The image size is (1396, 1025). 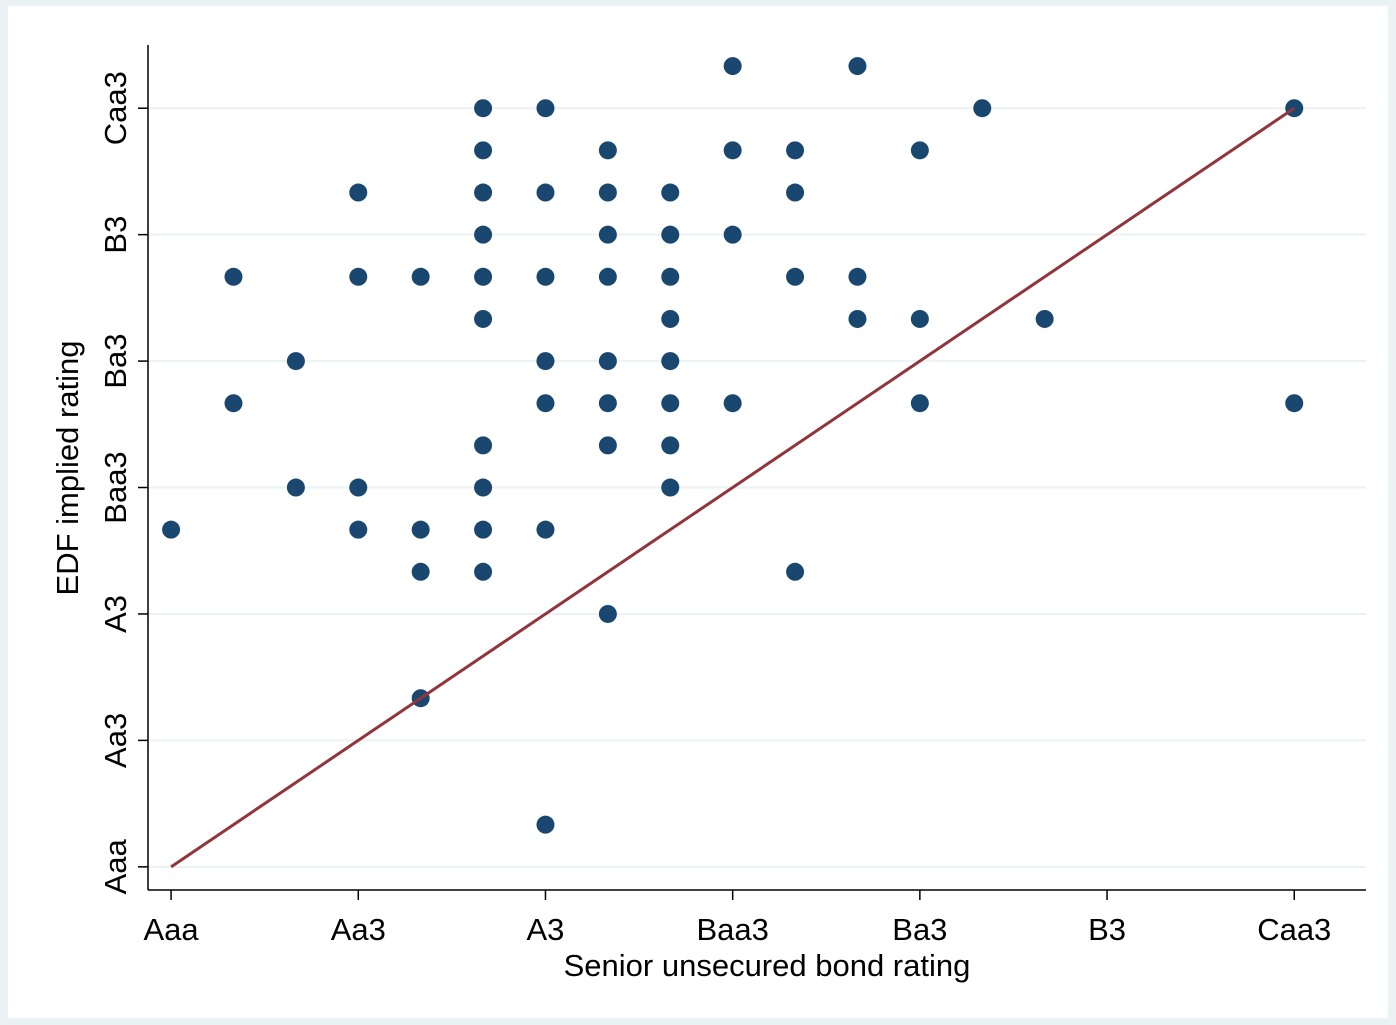 I want to click on x-tick-label: Aa3, so click(x=358, y=929).